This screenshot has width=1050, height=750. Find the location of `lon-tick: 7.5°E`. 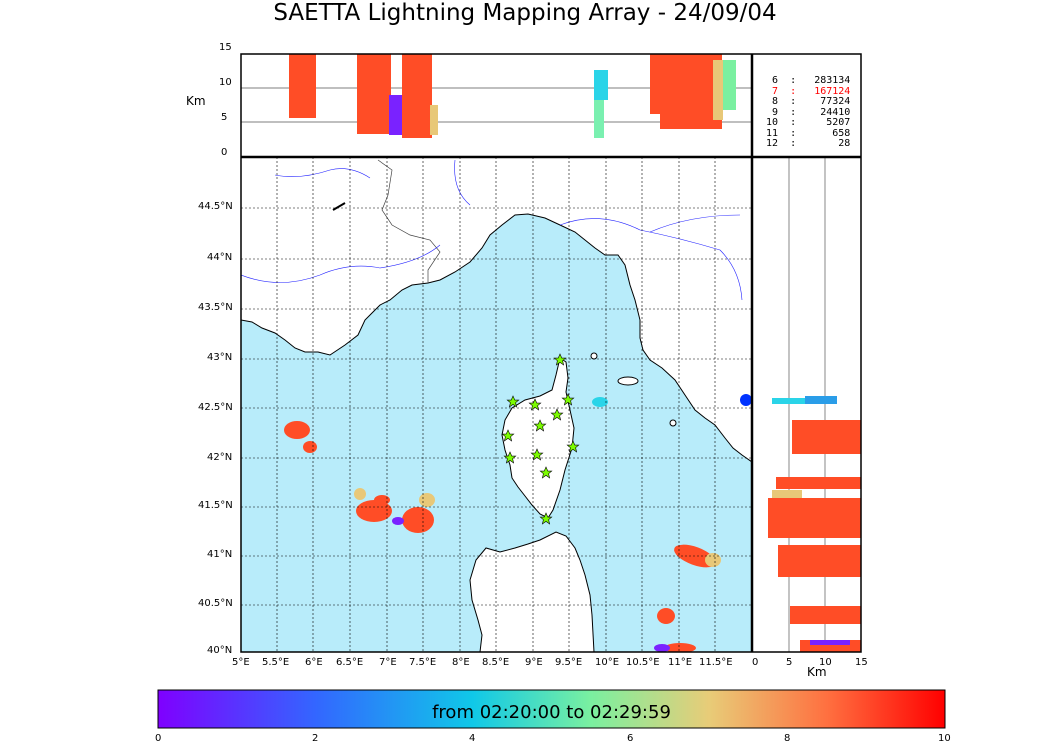

lon-tick: 7.5°E is located at coordinates (423, 662).